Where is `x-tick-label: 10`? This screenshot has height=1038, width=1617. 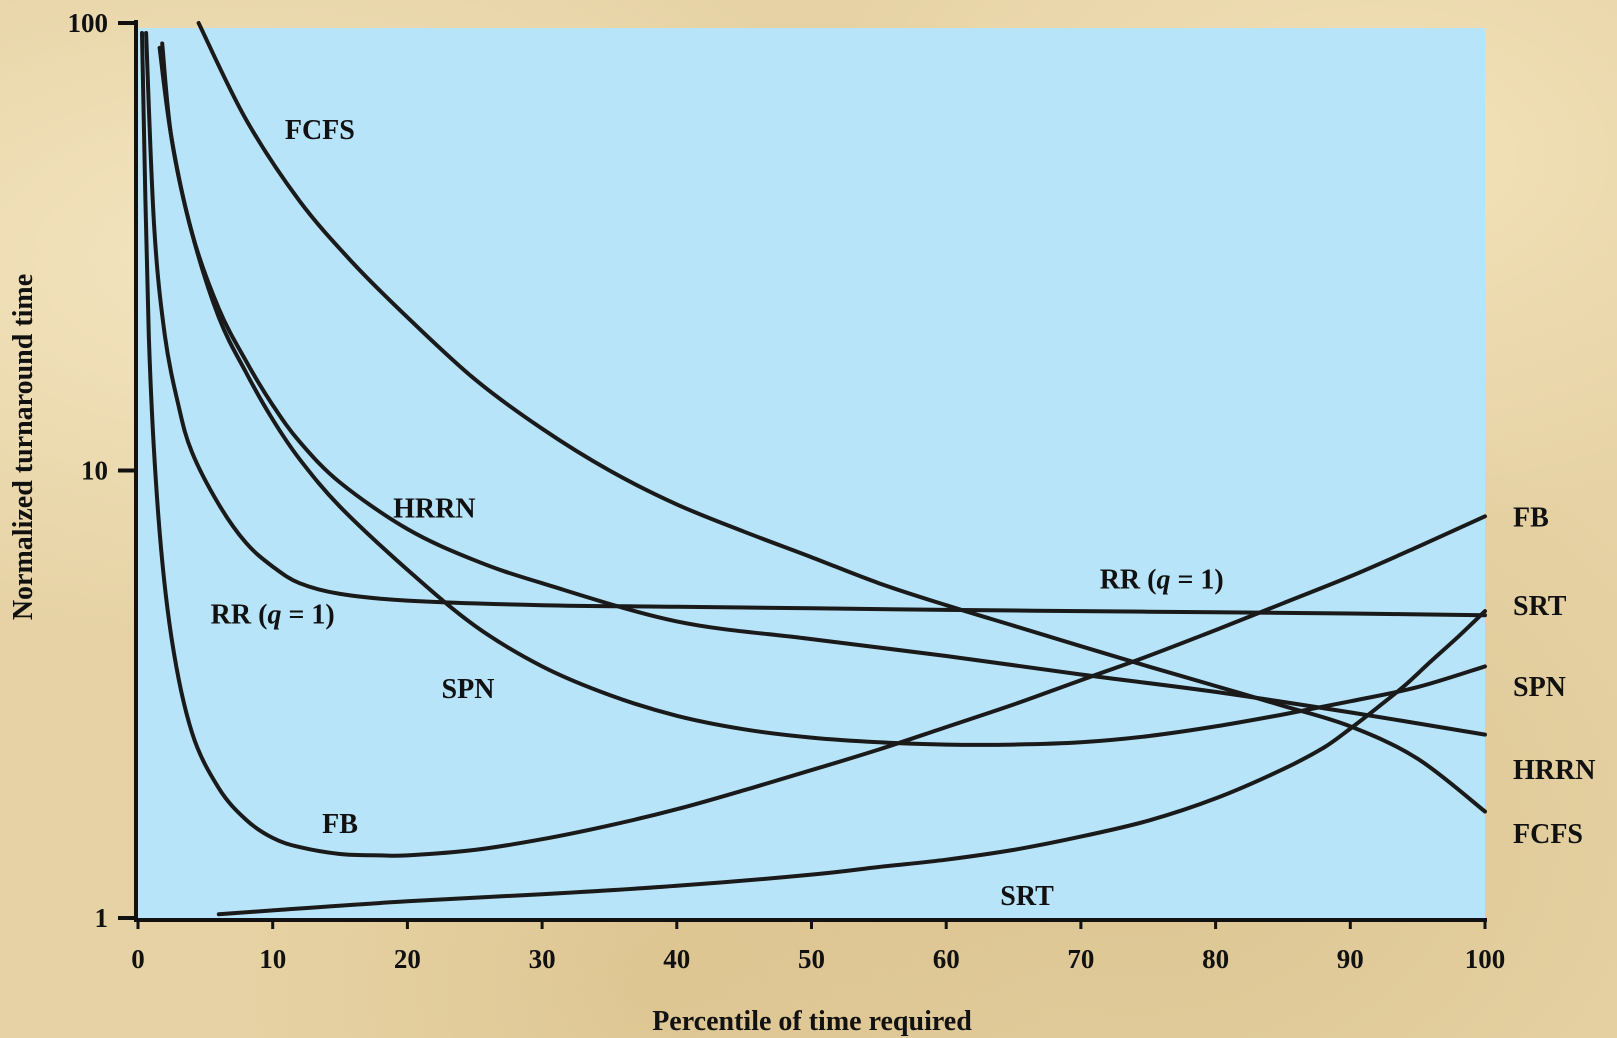
x-tick-label: 10 is located at coordinates (272, 959).